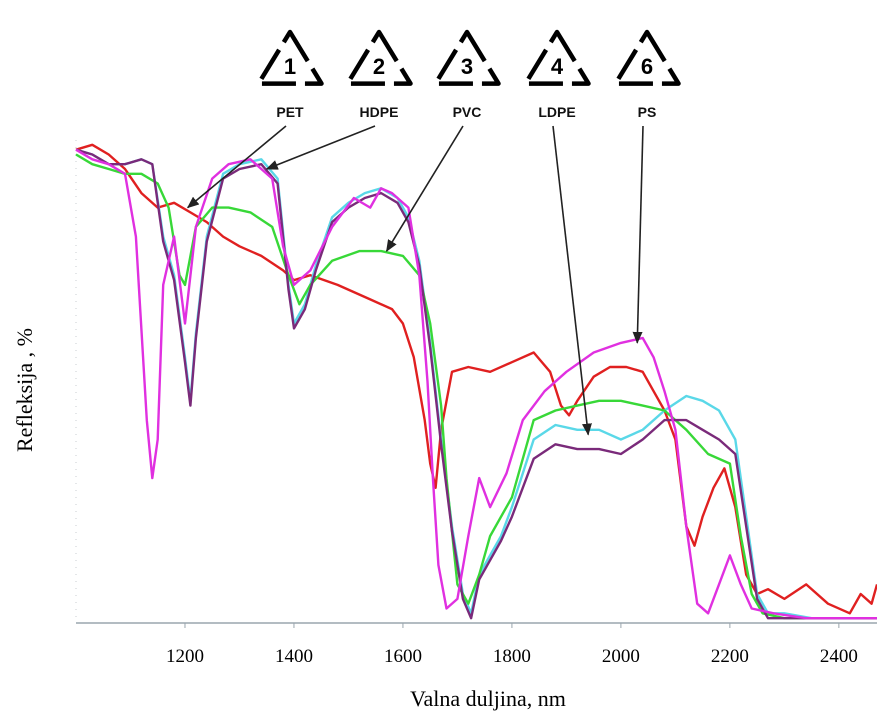 The image size is (877, 714). What do you see at coordinates (488, 698) in the screenshot?
I see `x-axis-label: Valna duljina, nm` at bounding box center [488, 698].